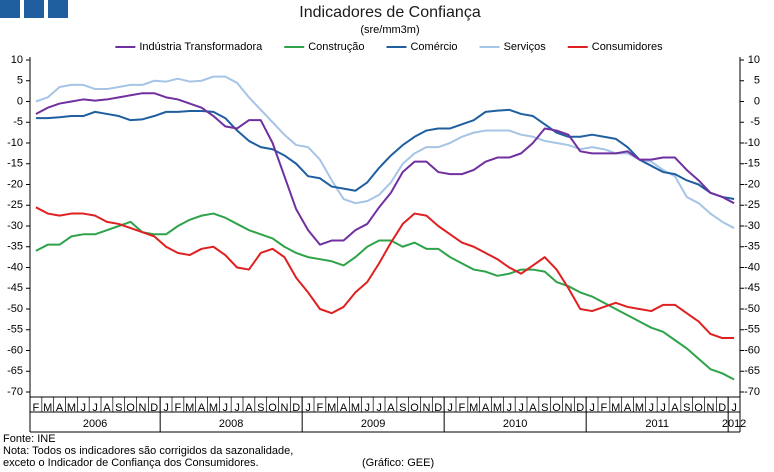  I want to click on y-tick-label: -55, so click(15, 330).